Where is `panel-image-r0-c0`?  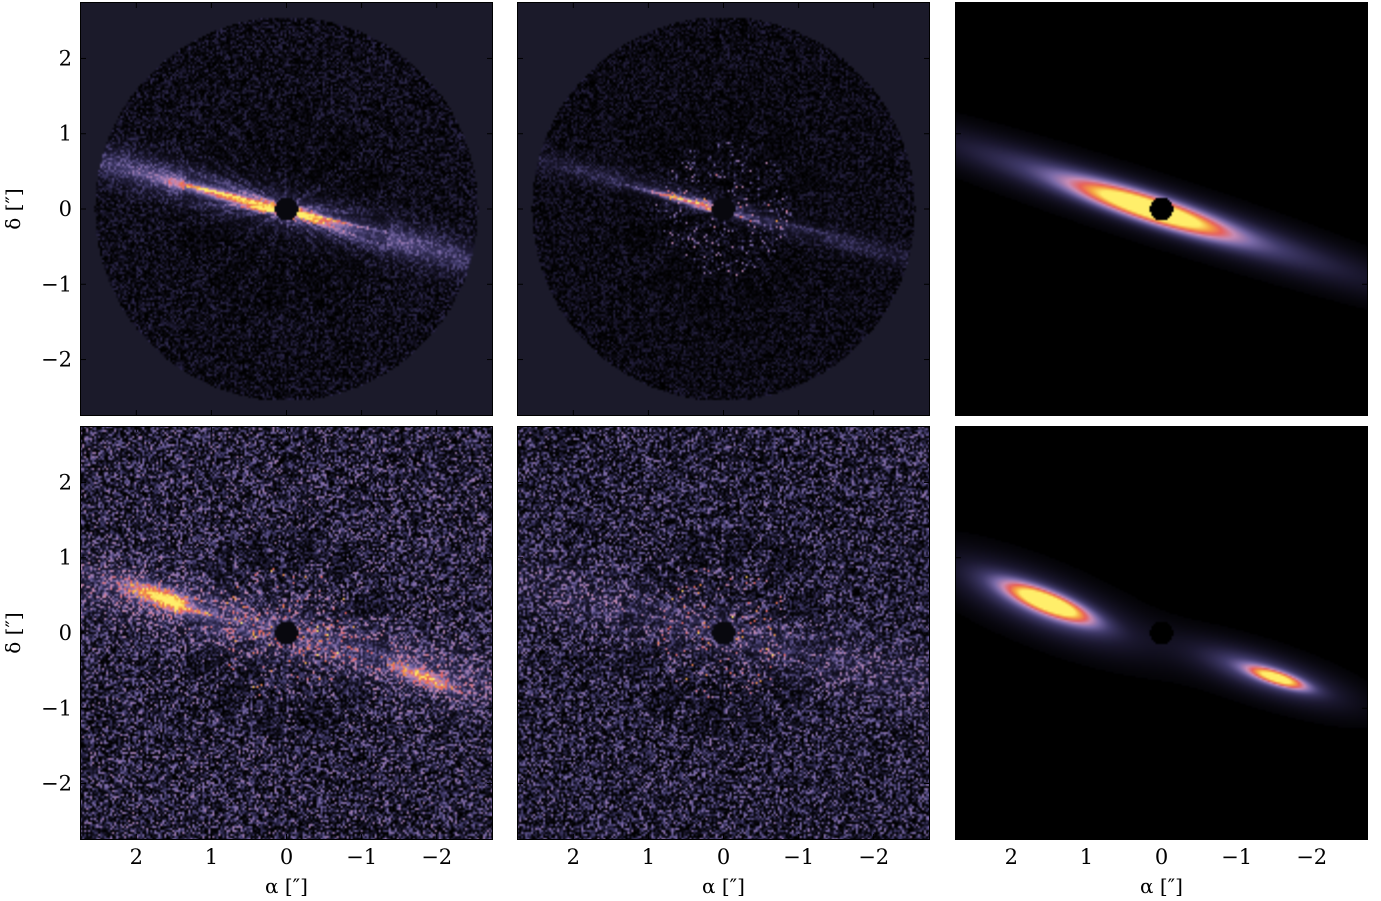 panel-image-r0-c0 is located at coordinates (286, 209).